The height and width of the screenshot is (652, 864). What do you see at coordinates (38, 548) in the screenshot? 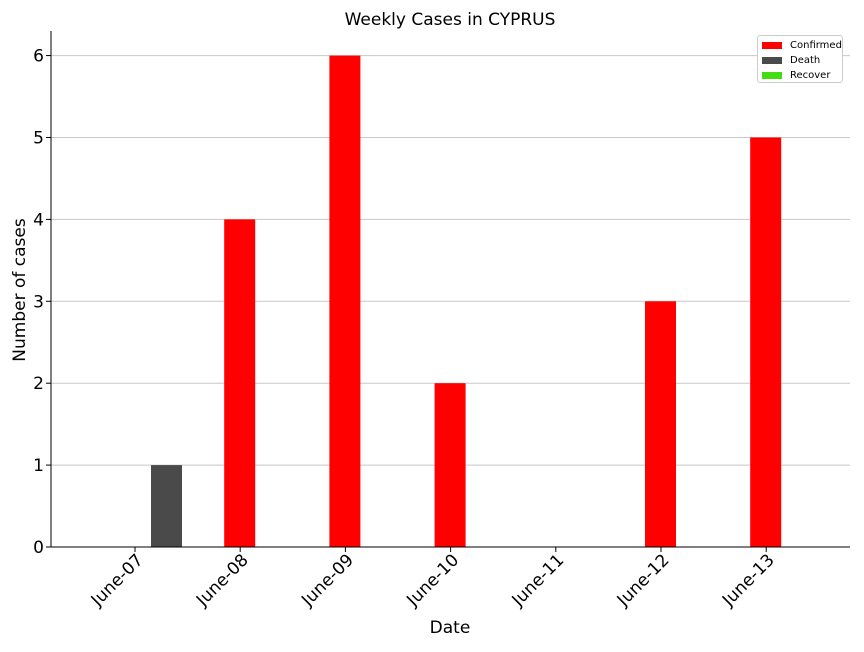
I see `y-tick-label: 0` at bounding box center [38, 548].